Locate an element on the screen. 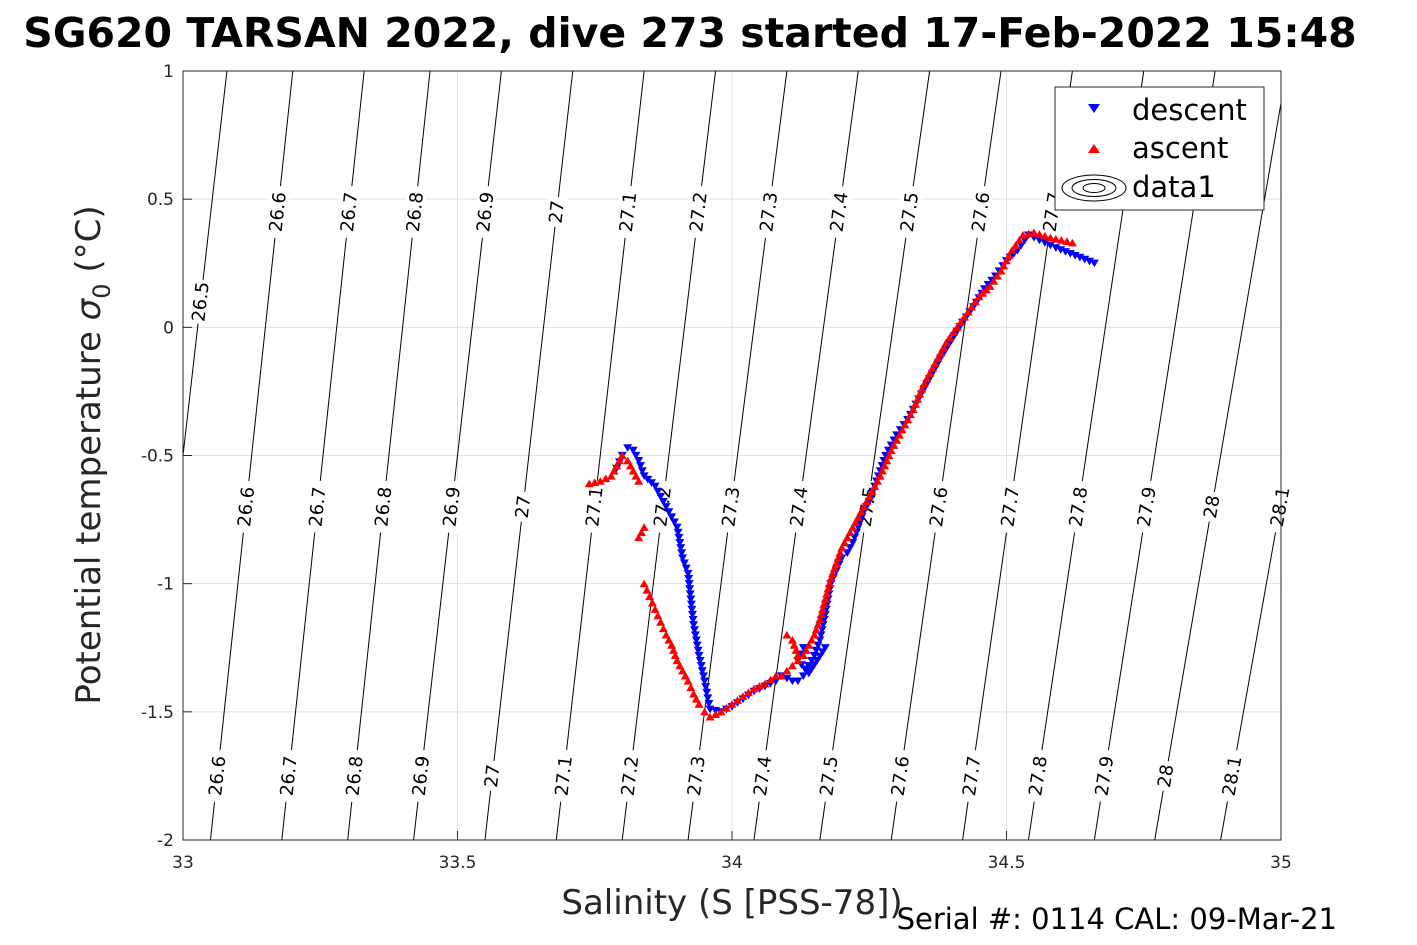 This screenshot has width=1417, height=945. isopycnal-label: 27.3 is located at coordinates (696, 775).